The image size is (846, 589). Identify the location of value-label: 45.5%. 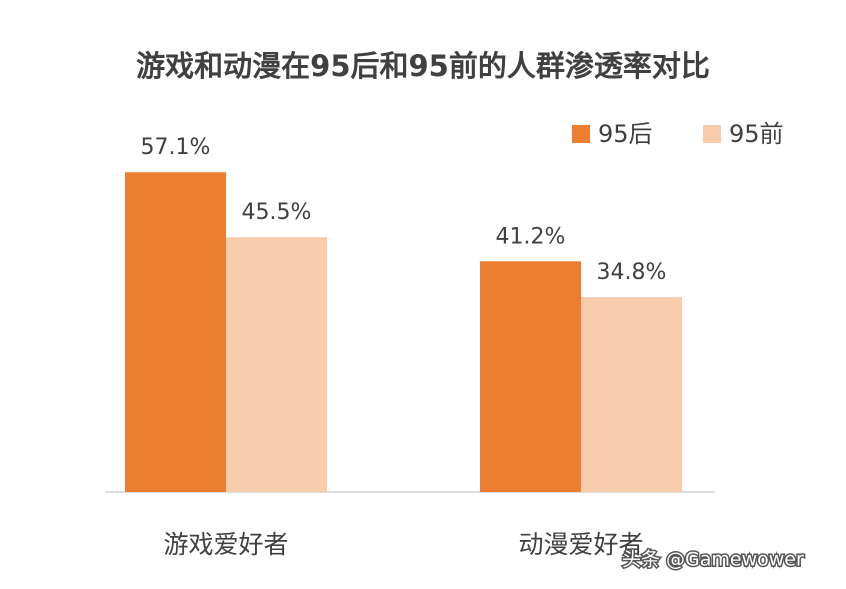
(277, 212).